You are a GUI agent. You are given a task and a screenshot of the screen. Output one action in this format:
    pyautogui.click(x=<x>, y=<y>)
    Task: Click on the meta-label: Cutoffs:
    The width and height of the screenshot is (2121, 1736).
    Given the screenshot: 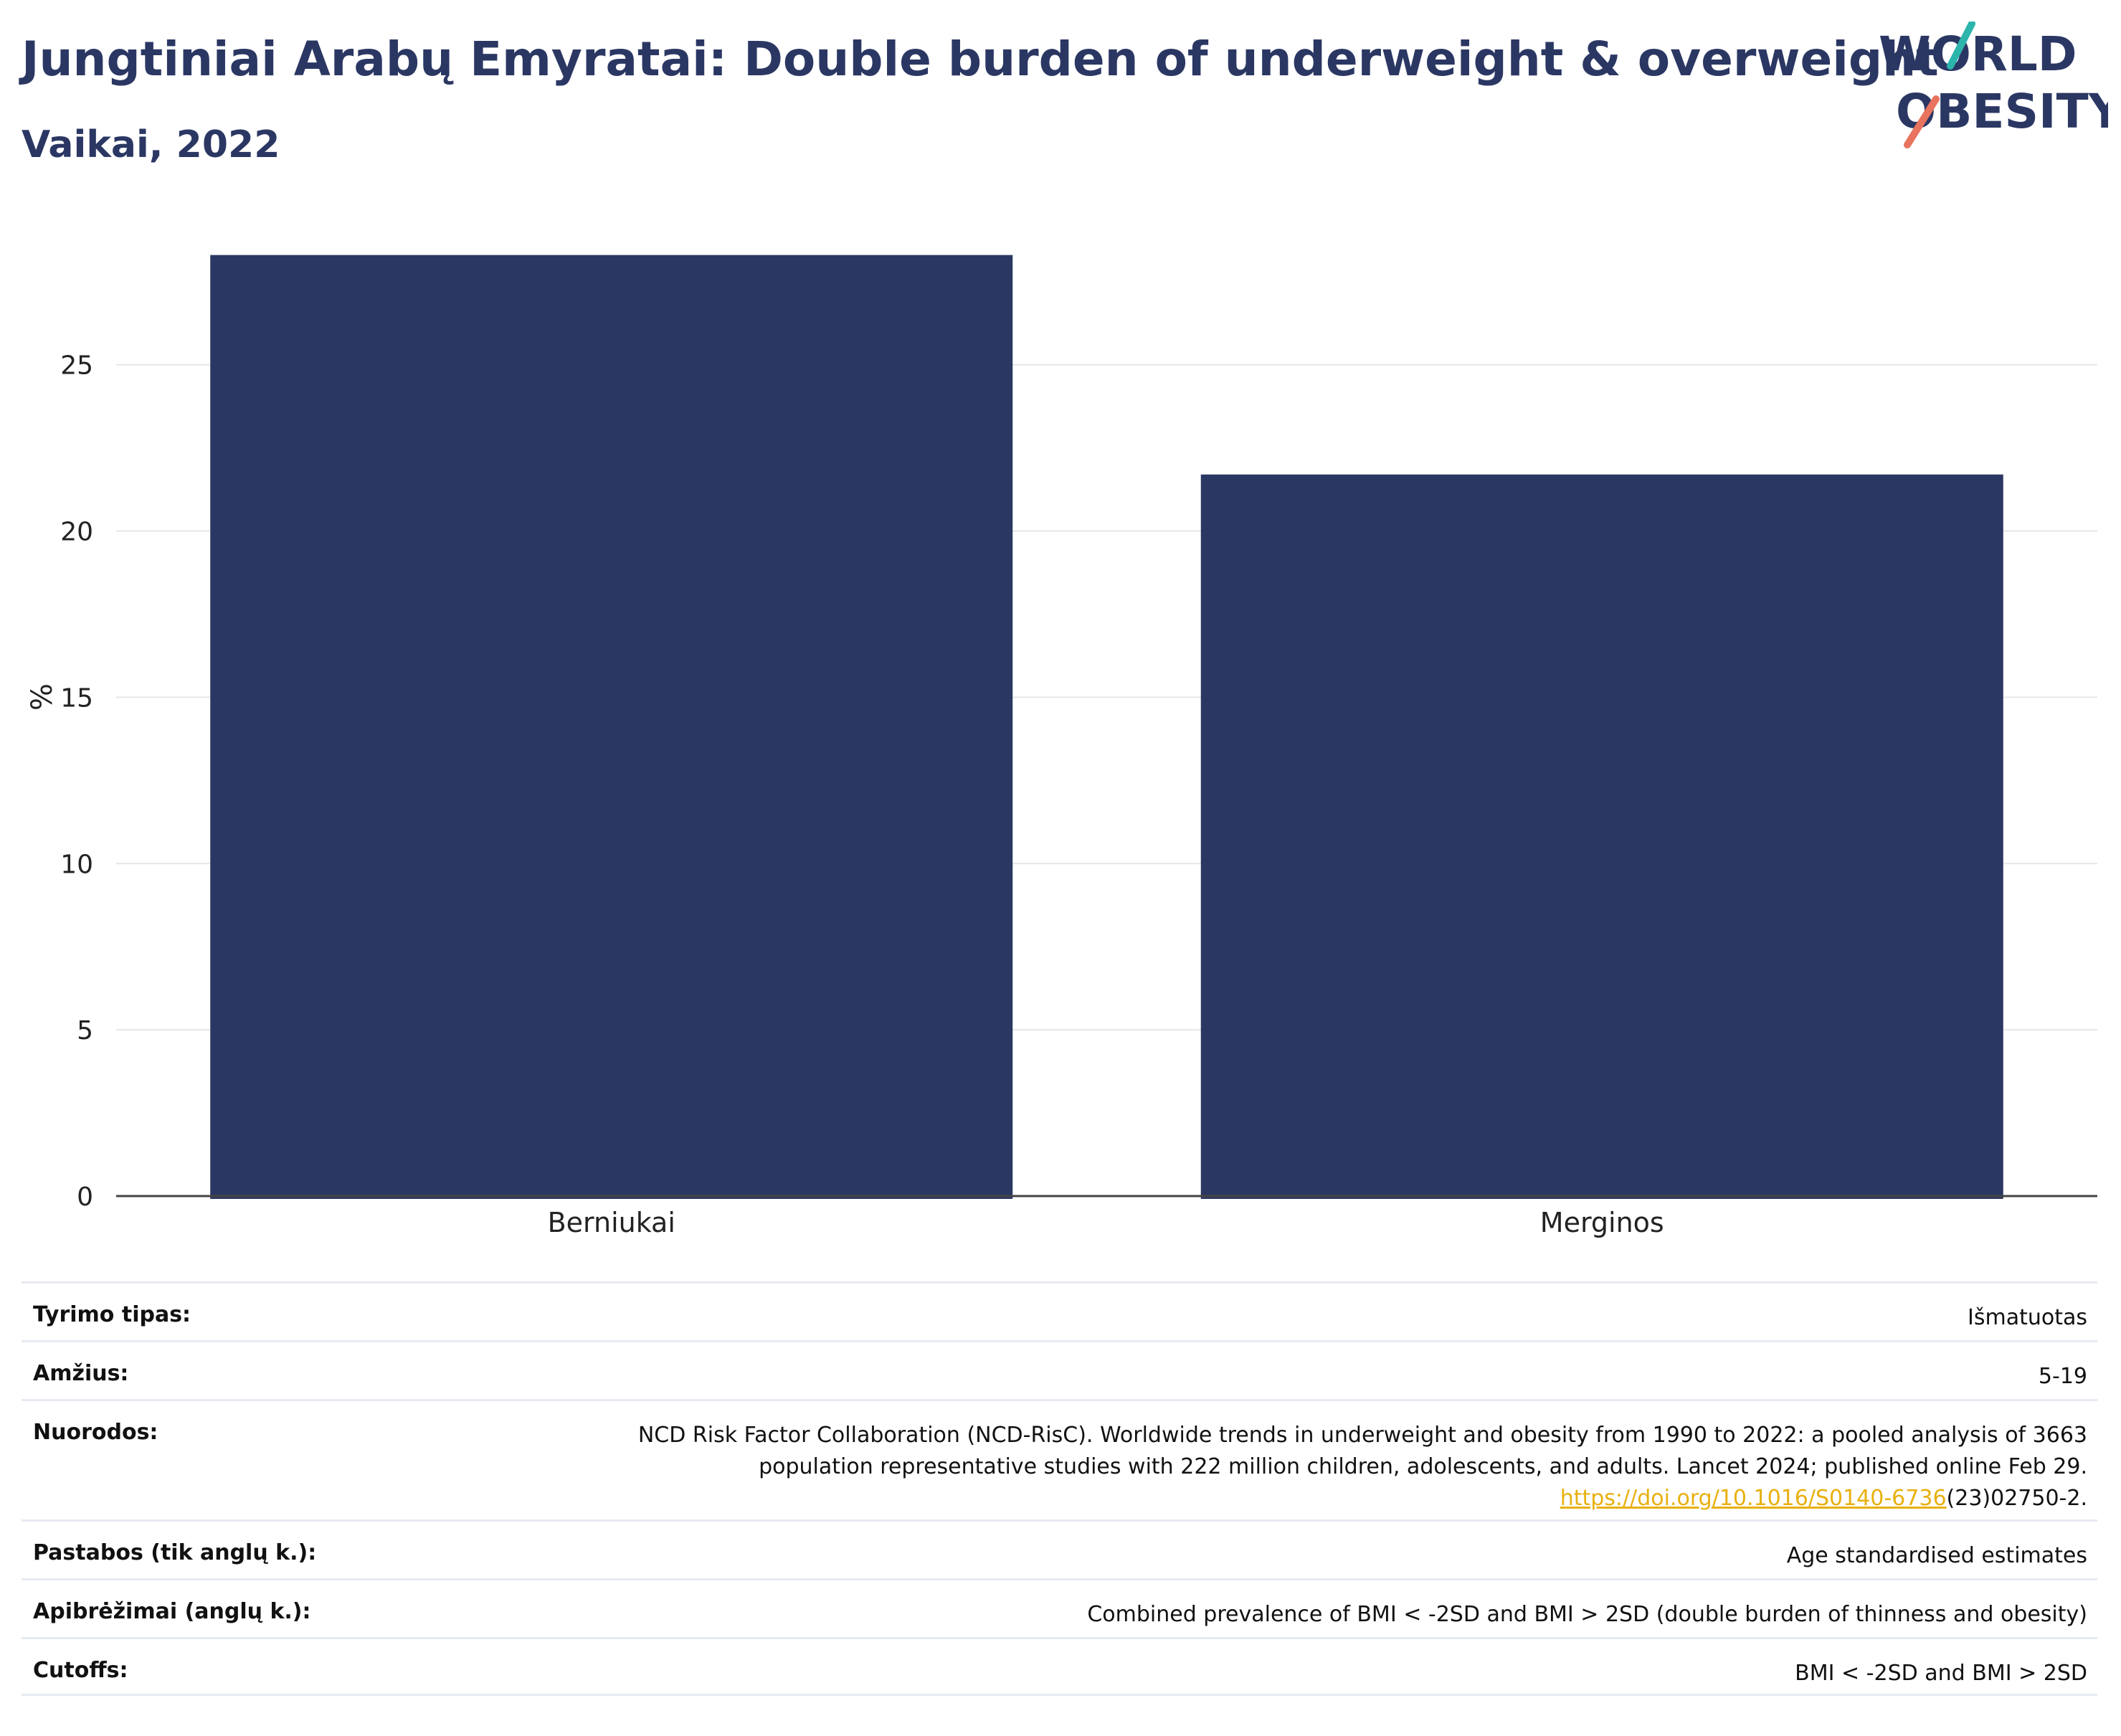 What is the action you would take?
    pyautogui.click(x=80, y=1670)
    